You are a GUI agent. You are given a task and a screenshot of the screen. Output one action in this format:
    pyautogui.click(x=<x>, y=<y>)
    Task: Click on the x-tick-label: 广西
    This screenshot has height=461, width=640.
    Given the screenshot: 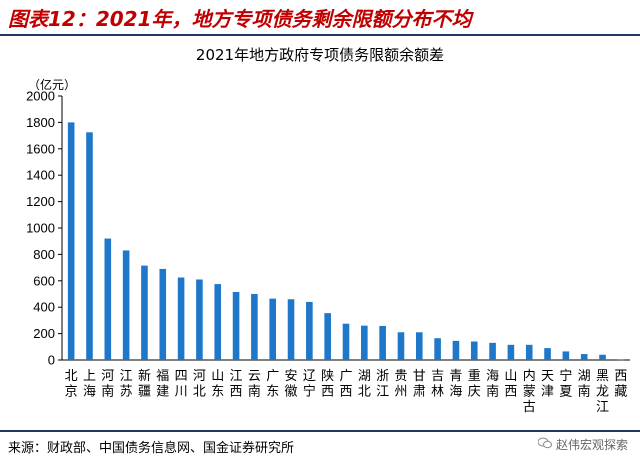 What is the action you would take?
    pyautogui.click(x=345, y=384)
    